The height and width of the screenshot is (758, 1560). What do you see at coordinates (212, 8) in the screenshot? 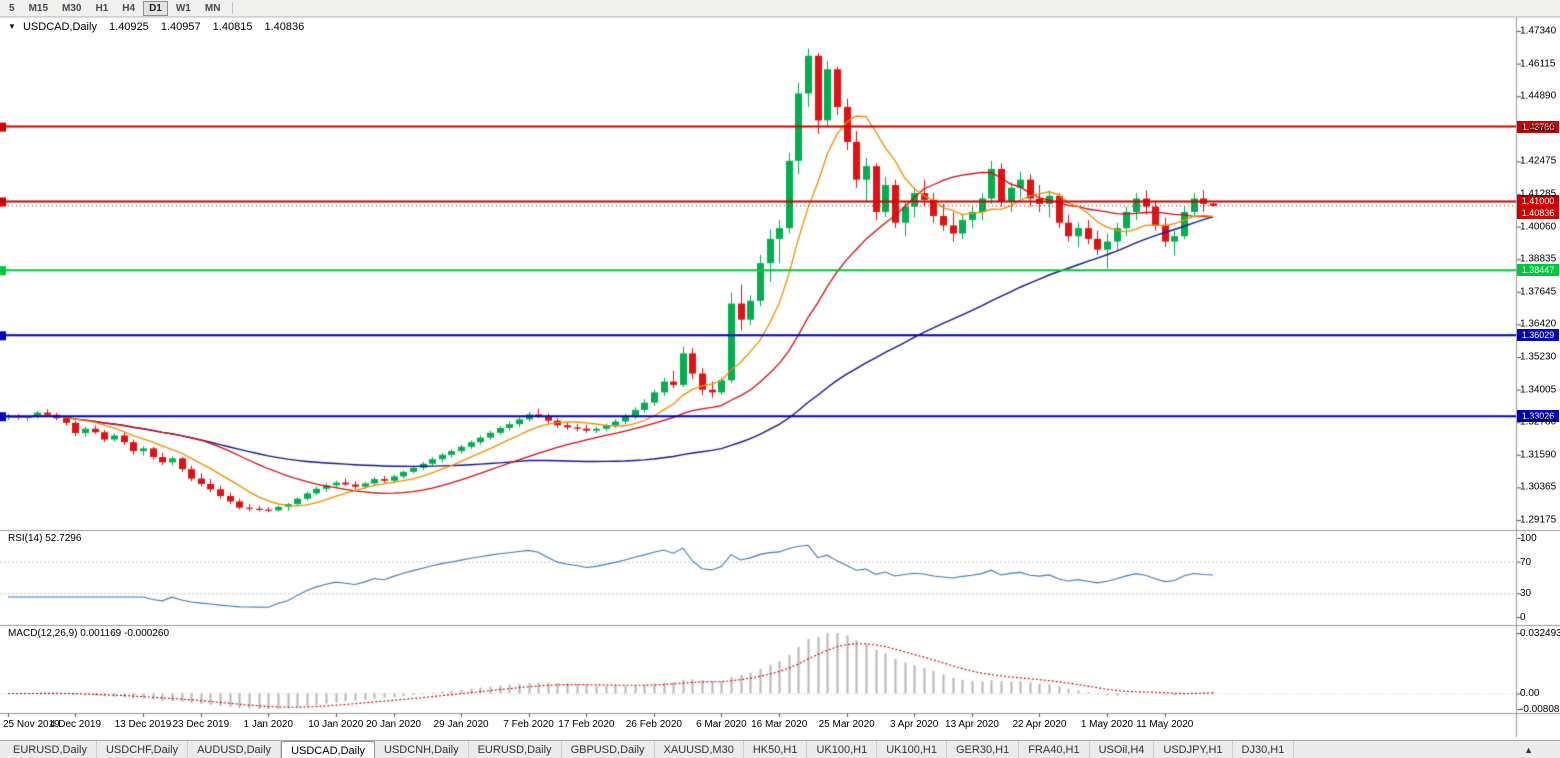
I see `timeframe-button-mn: MN` at bounding box center [212, 8].